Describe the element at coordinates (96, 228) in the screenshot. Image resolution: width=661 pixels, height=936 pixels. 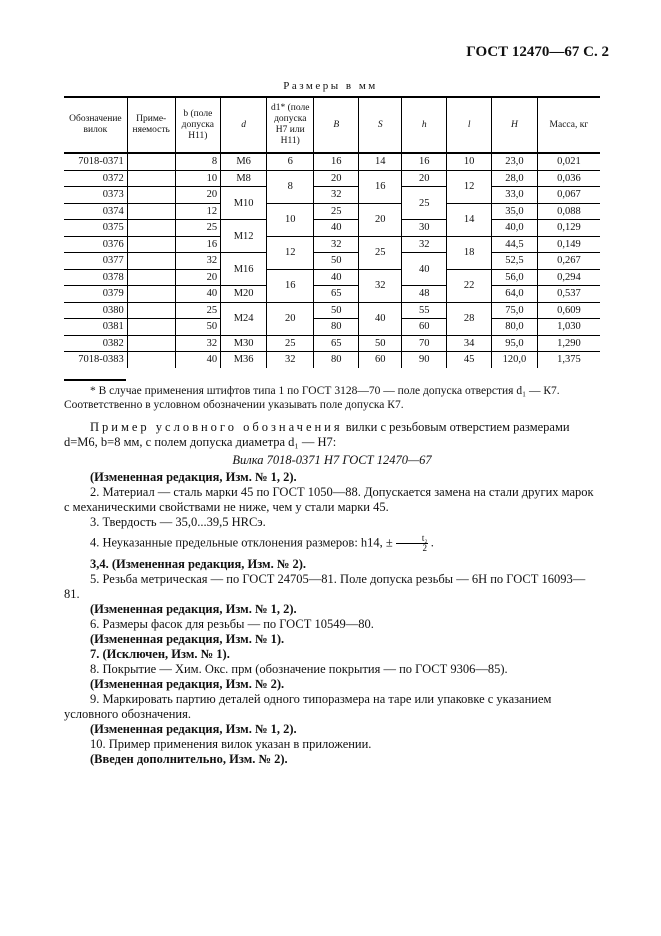
I see `table-cell: 0375` at that location.